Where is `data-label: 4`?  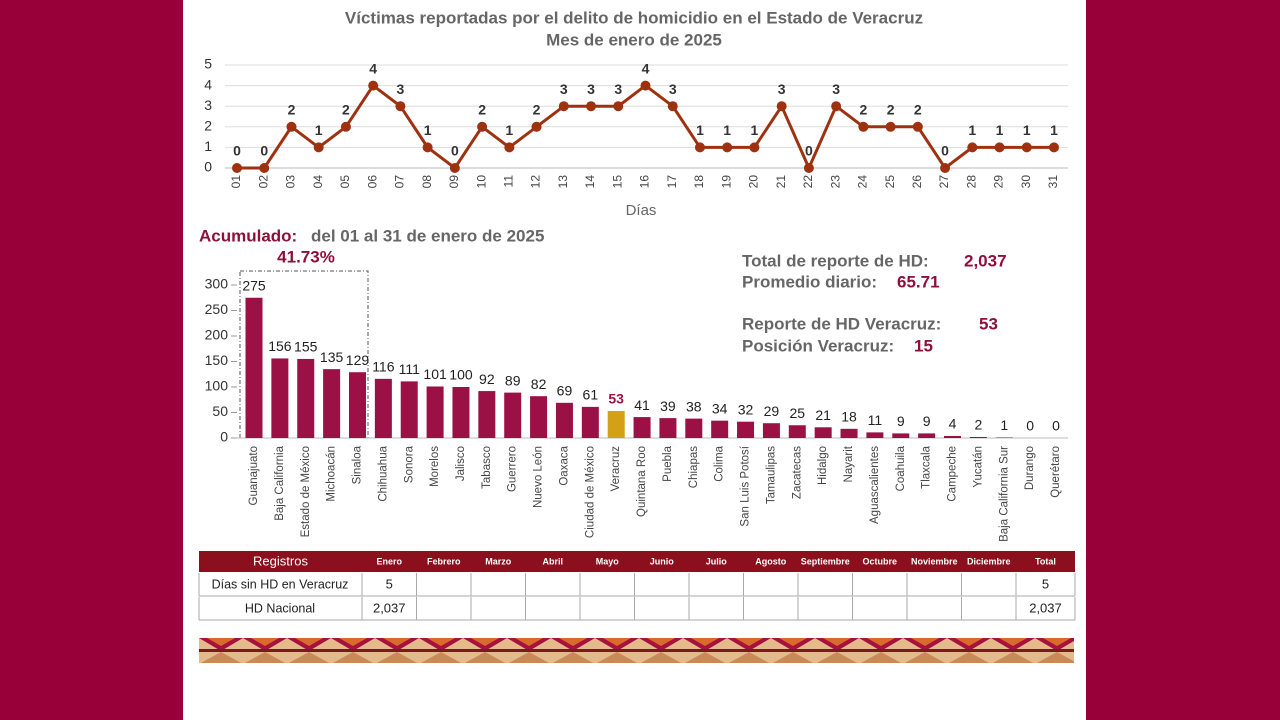
data-label: 4 is located at coordinates (953, 424).